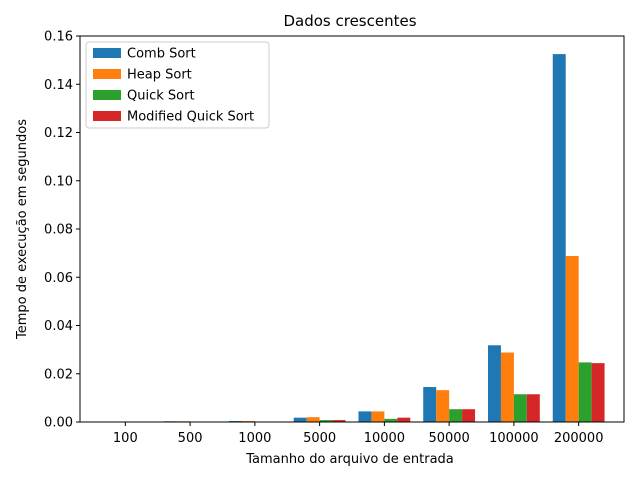  What do you see at coordinates (358, 434) in the screenshot?
I see `x-axis: 100 500 1000 5000 10000 50000 100000 200000` at bounding box center [358, 434].